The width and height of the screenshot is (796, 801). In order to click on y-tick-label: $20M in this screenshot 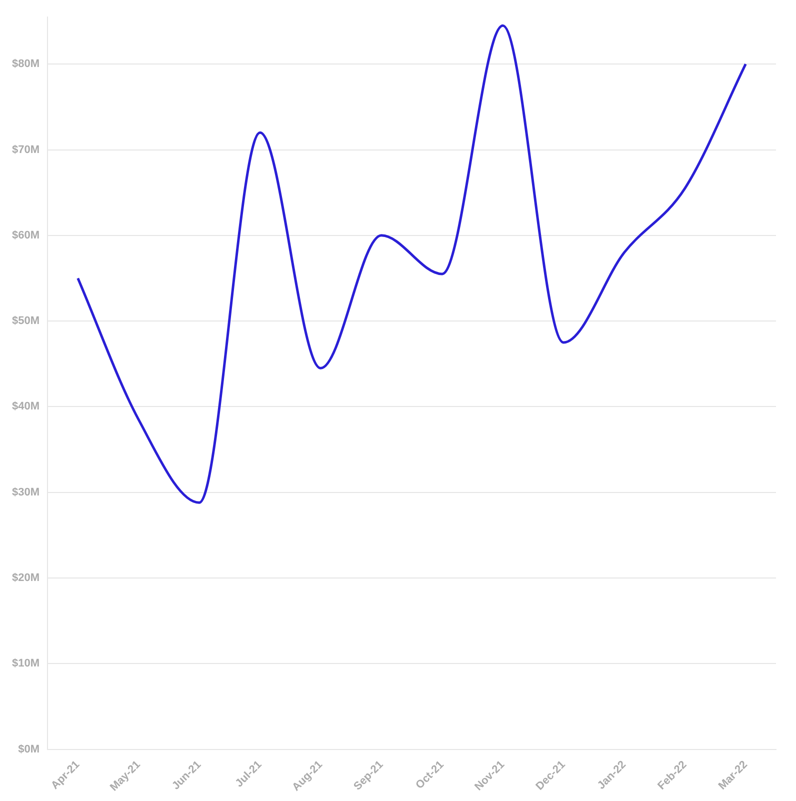, I will do `click(26, 578)`.